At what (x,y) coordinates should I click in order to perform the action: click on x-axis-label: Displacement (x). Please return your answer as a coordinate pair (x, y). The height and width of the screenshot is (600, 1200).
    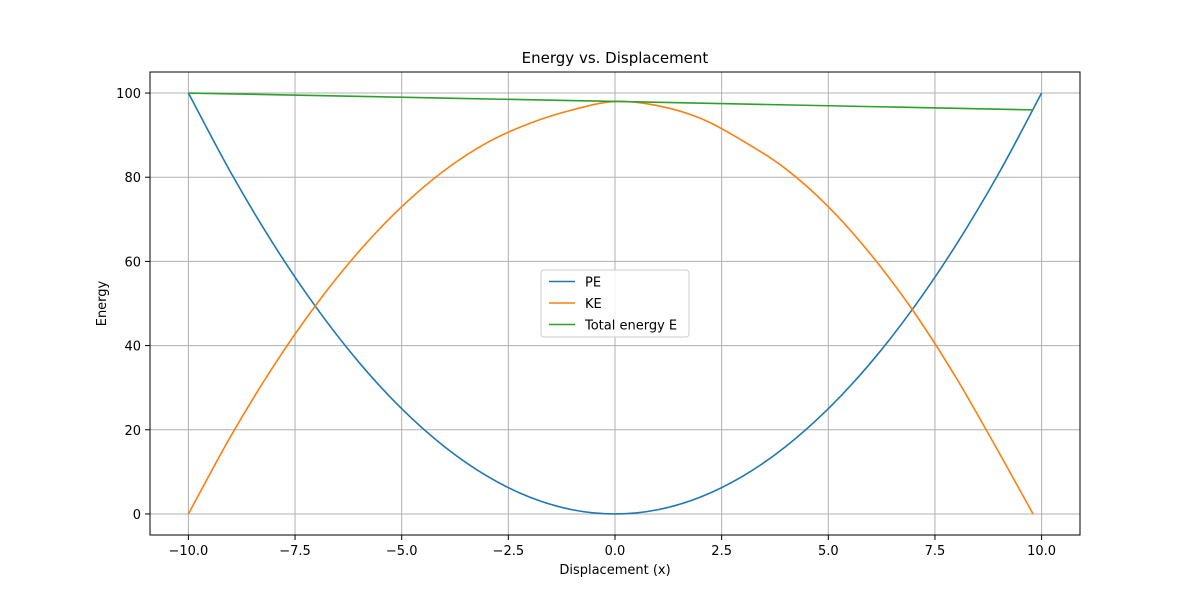
    Looking at the image, I should click on (614, 570).